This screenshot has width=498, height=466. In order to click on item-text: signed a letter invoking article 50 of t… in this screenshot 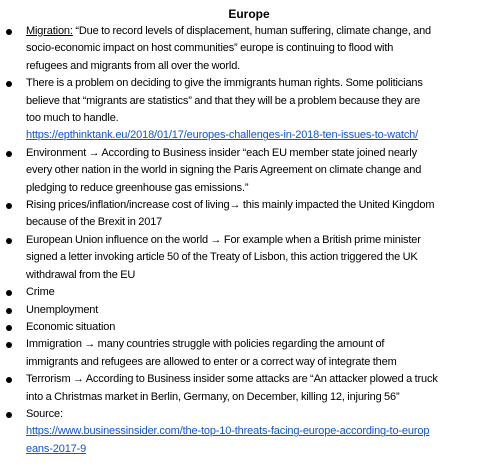, I will do `click(222, 257)`.